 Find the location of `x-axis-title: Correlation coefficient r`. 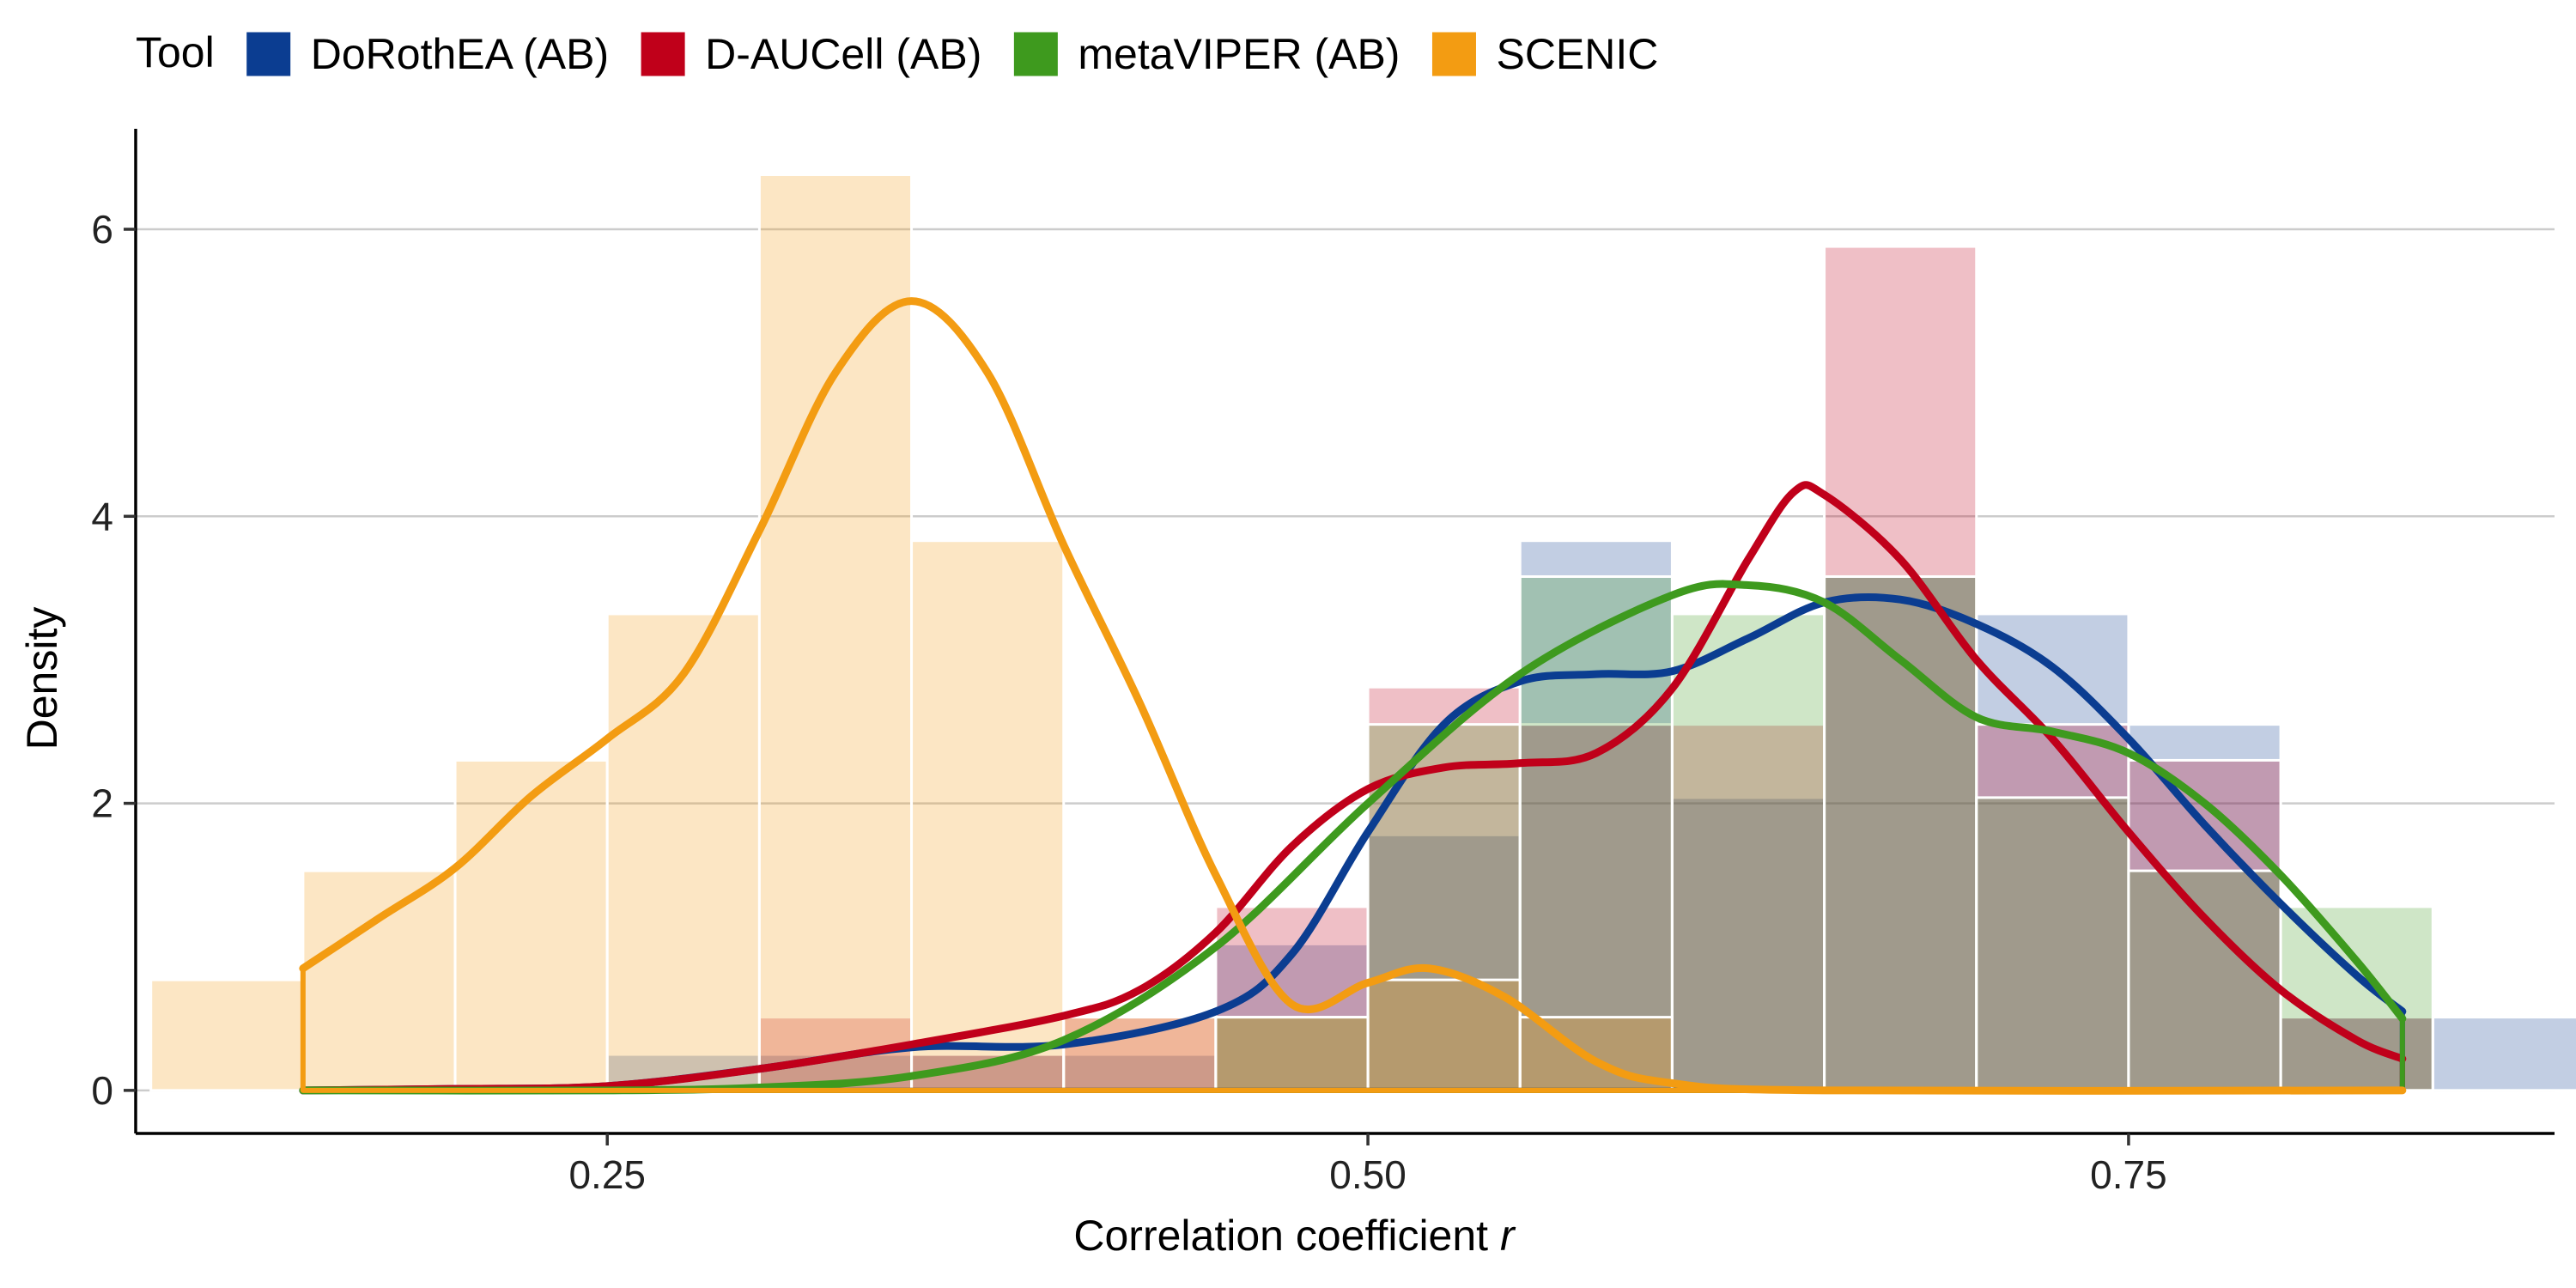

x-axis-title: Correlation coefficient r is located at coordinates (1294, 1236).